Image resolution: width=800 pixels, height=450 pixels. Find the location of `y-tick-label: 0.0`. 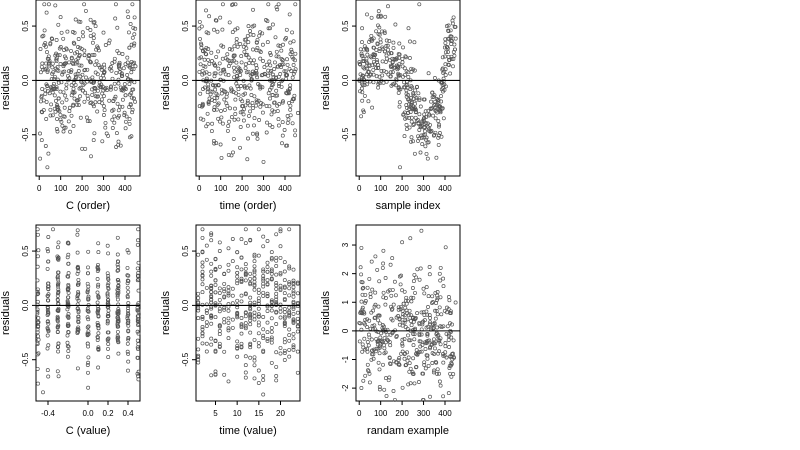

y-tick-label: 0.0 is located at coordinates (345, 80).